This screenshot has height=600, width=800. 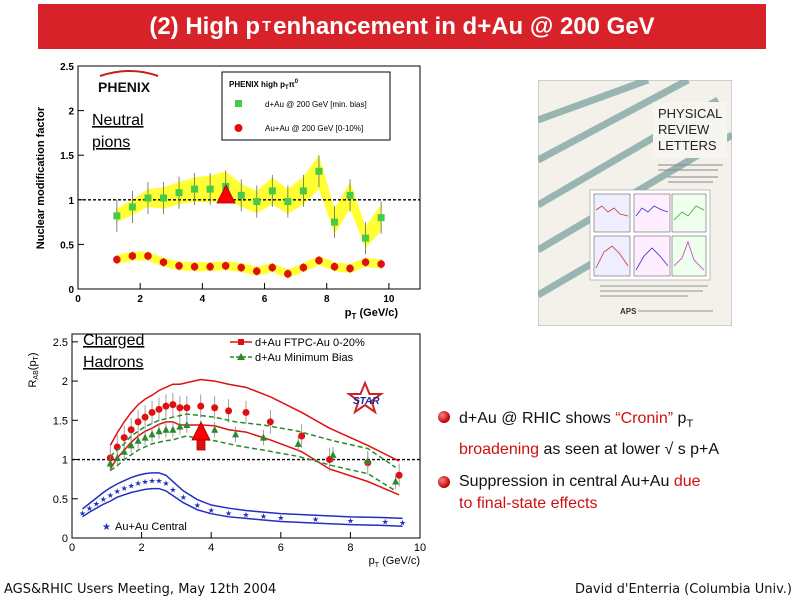 What do you see at coordinates (654, 291) in the screenshot?
I see `cover-footer` at bounding box center [654, 291].